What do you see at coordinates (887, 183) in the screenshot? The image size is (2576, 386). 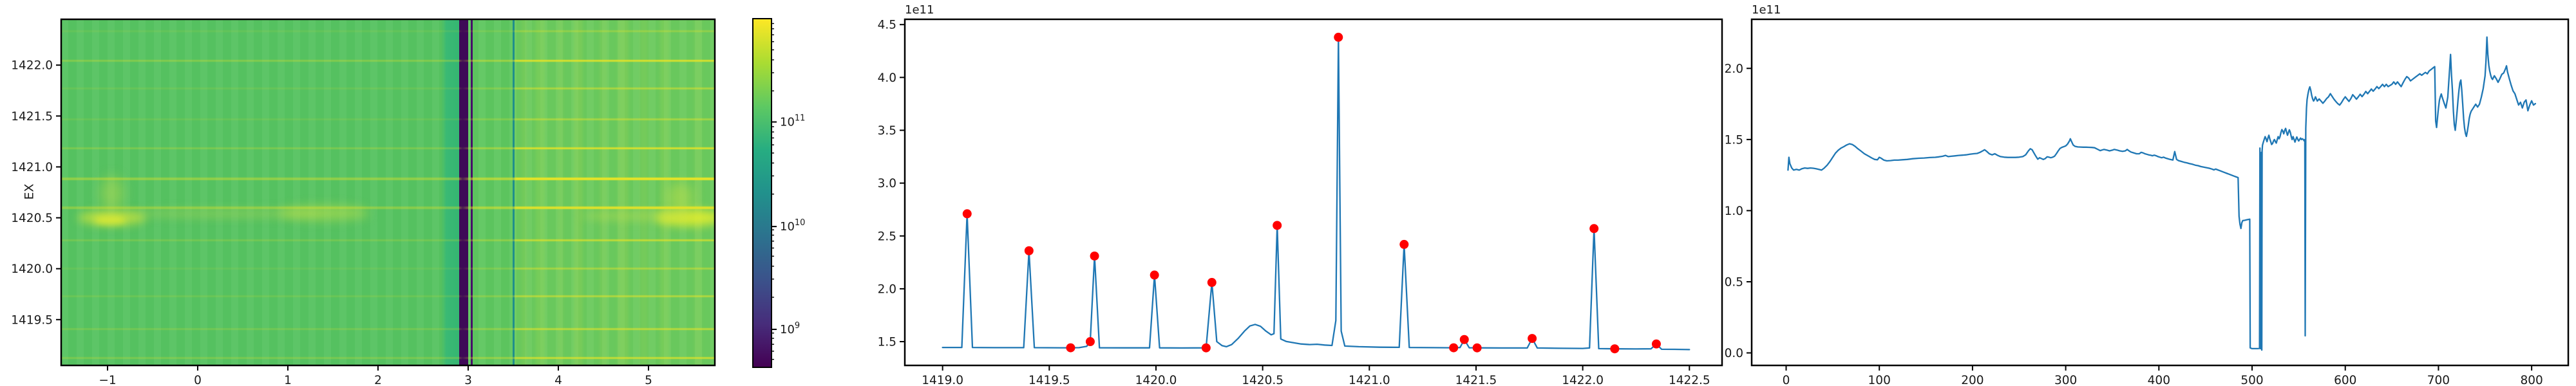 I see `spectrum-y-tick-label: 3.0` at bounding box center [887, 183].